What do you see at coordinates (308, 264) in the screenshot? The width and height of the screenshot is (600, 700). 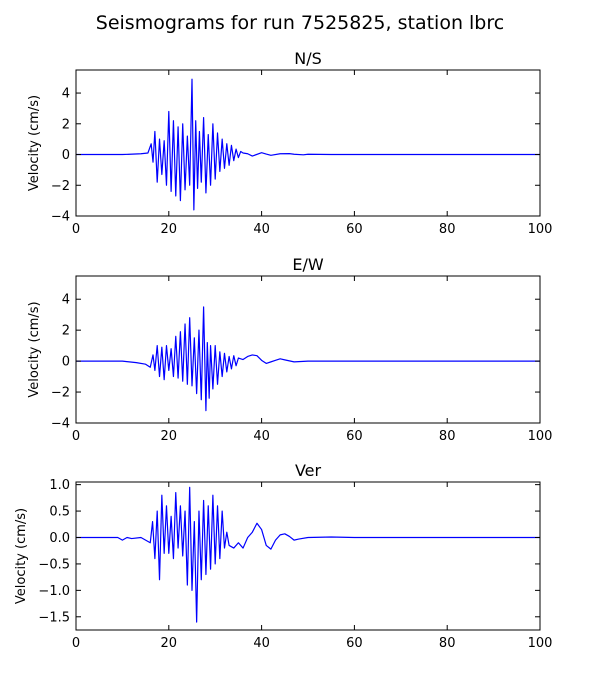 I see `panel-title-ew: E/W` at bounding box center [308, 264].